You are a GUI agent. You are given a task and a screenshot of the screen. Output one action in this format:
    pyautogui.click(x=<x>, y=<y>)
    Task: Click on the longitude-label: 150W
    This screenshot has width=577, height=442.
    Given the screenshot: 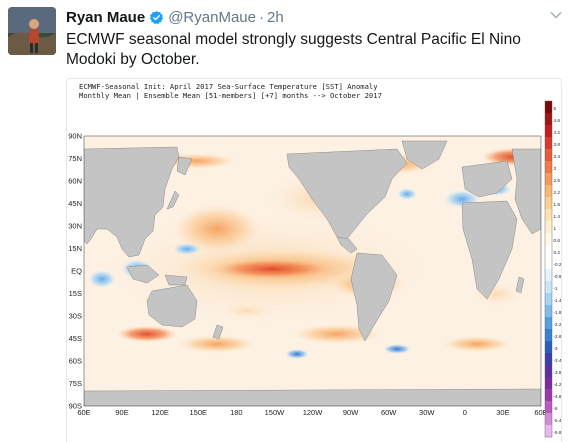 What is the action you would take?
    pyautogui.click(x=275, y=412)
    